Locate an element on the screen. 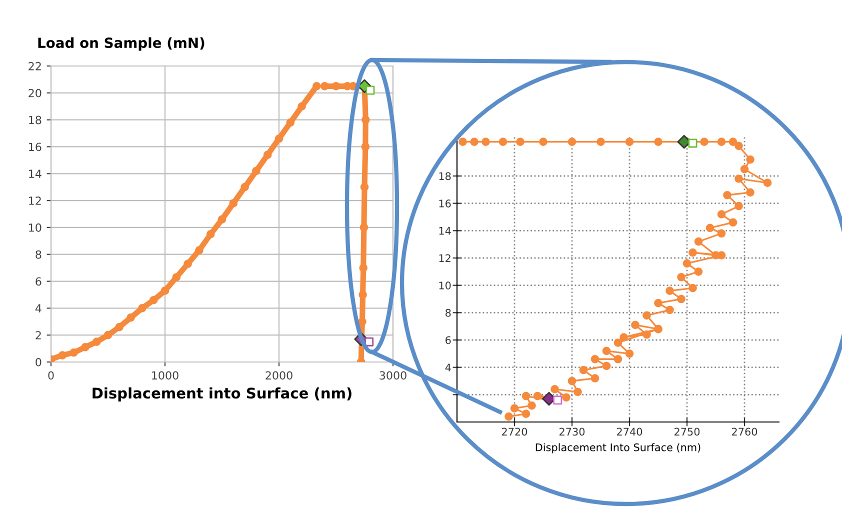 This screenshot has width=842, height=515. x-tick-label: 2750 is located at coordinates (687, 432).